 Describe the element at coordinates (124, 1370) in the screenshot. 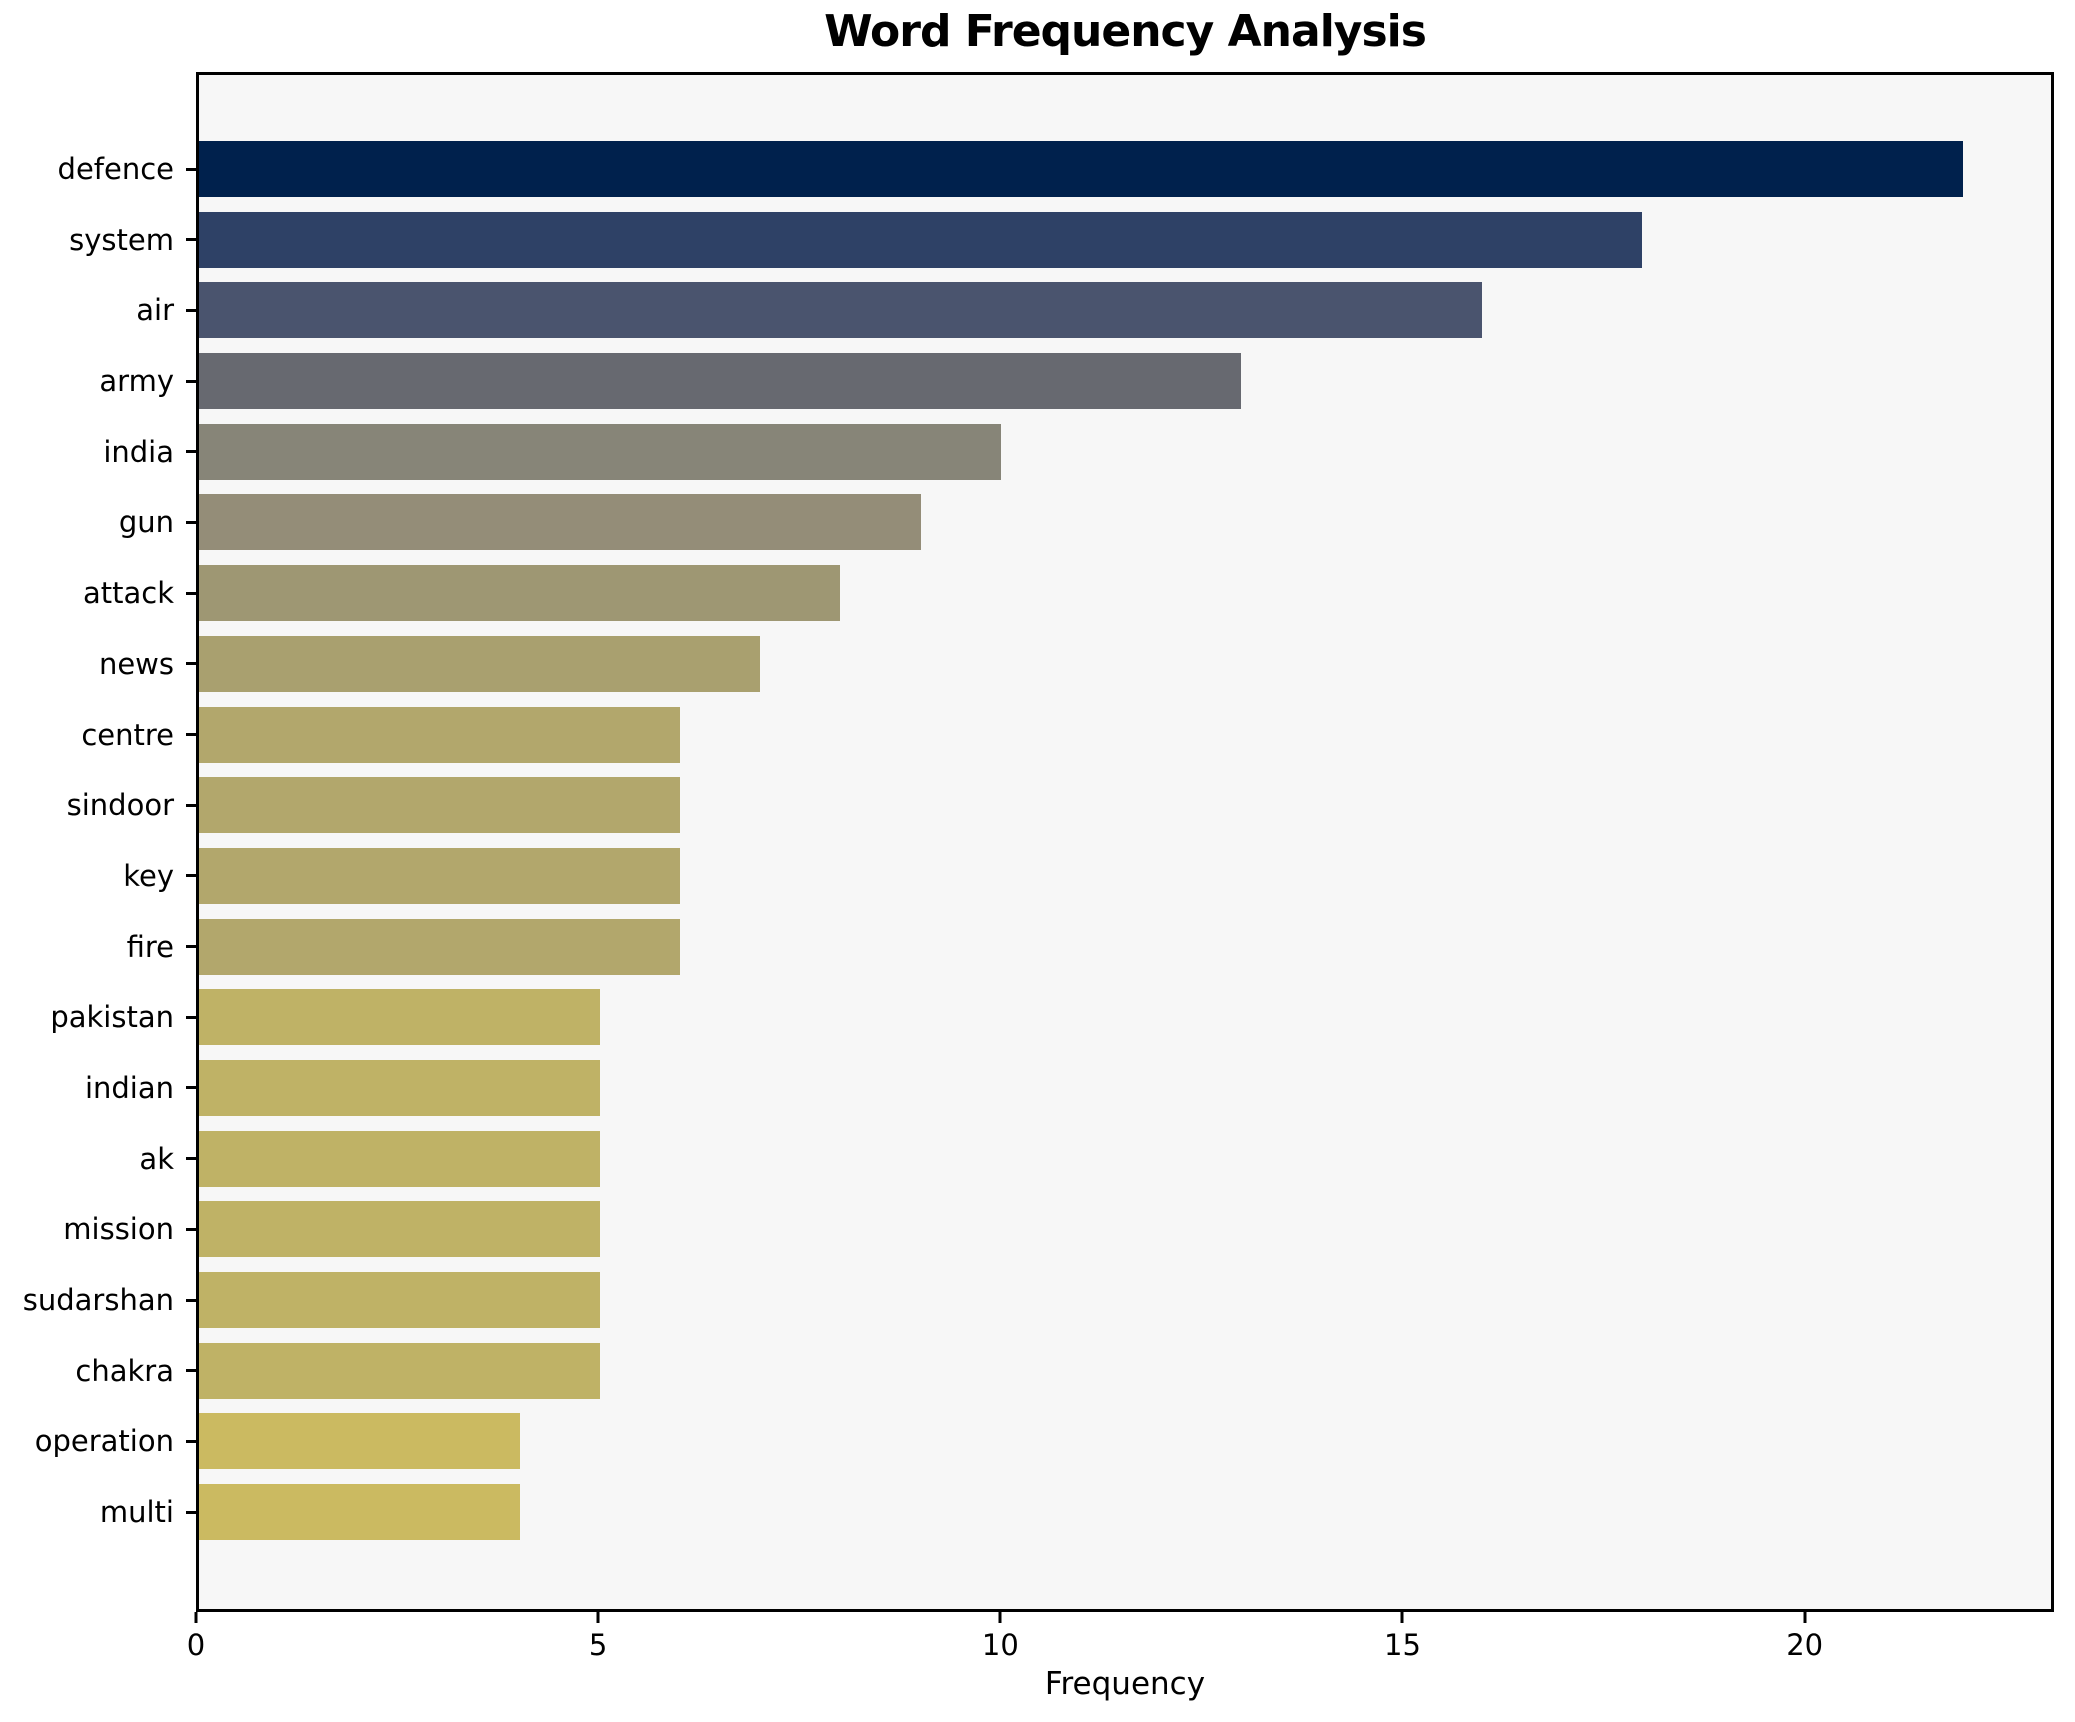

I see `y-tick-label-chakra: chakra` at that location.